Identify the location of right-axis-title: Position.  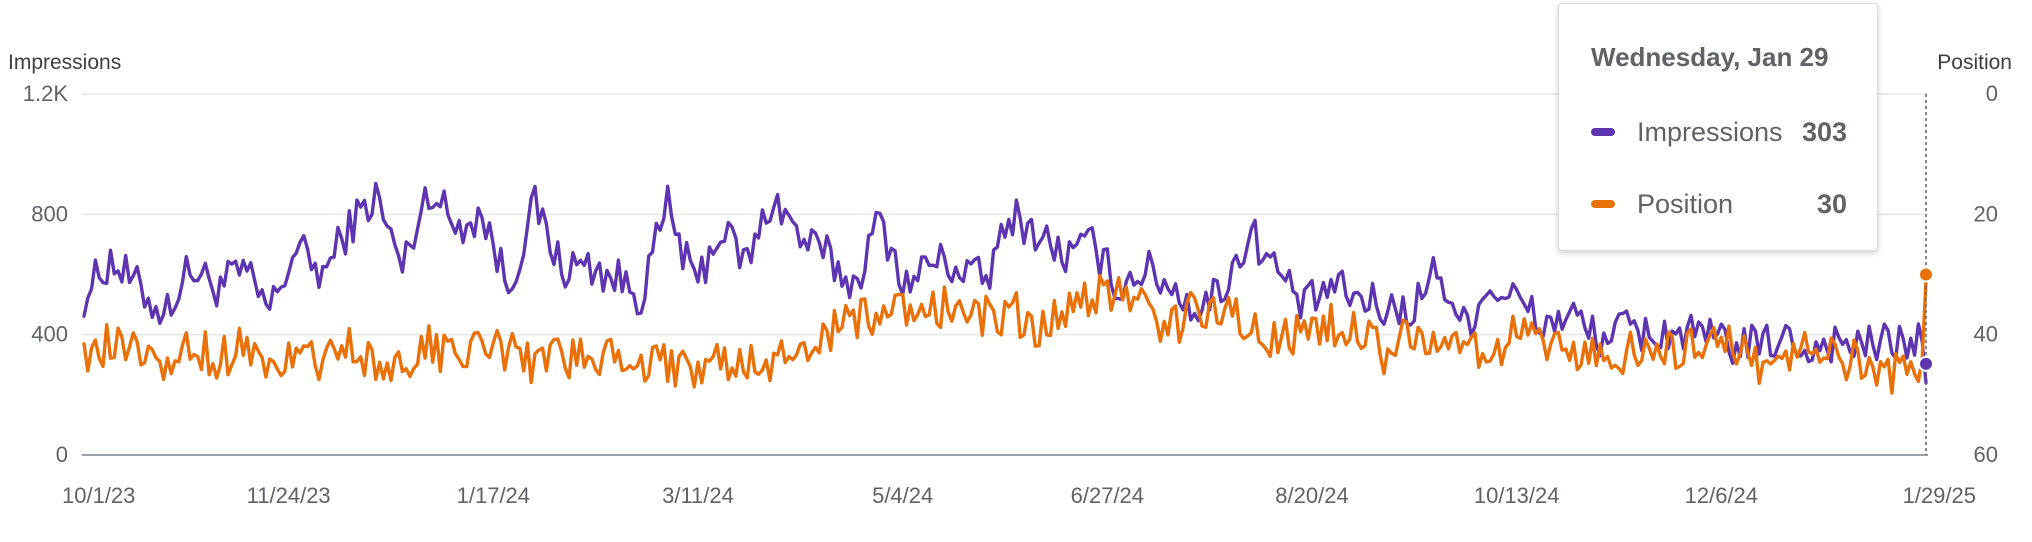
(1974, 62).